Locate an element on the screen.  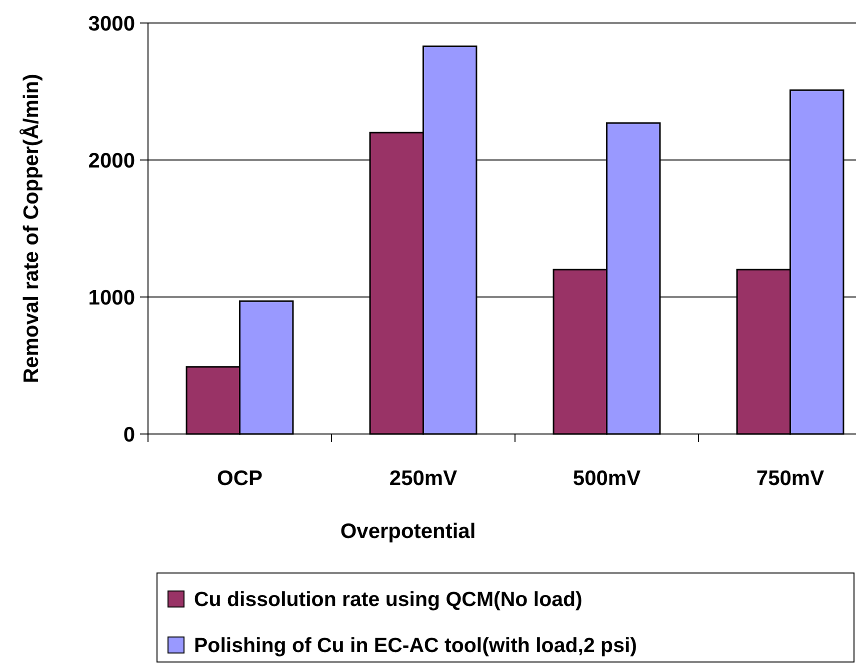
y-tick-label: 0 is located at coordinates (129, 434).